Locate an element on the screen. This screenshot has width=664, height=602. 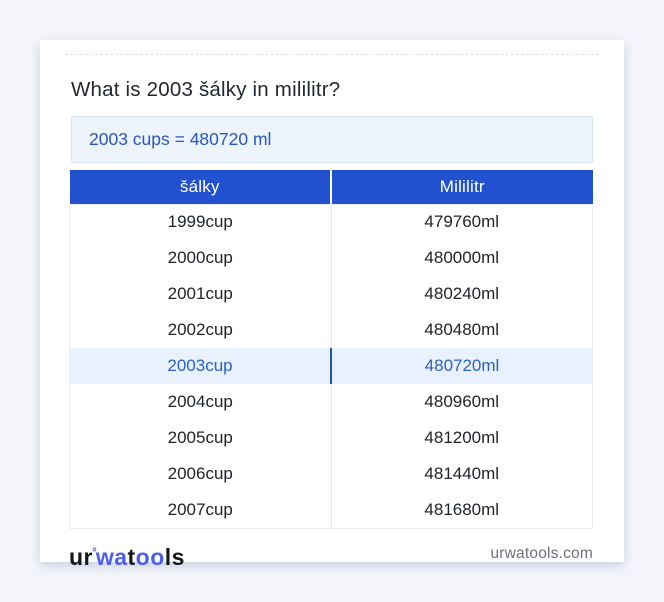
table-row: 2002cup 480480ml is located at coordinates (331, 330).